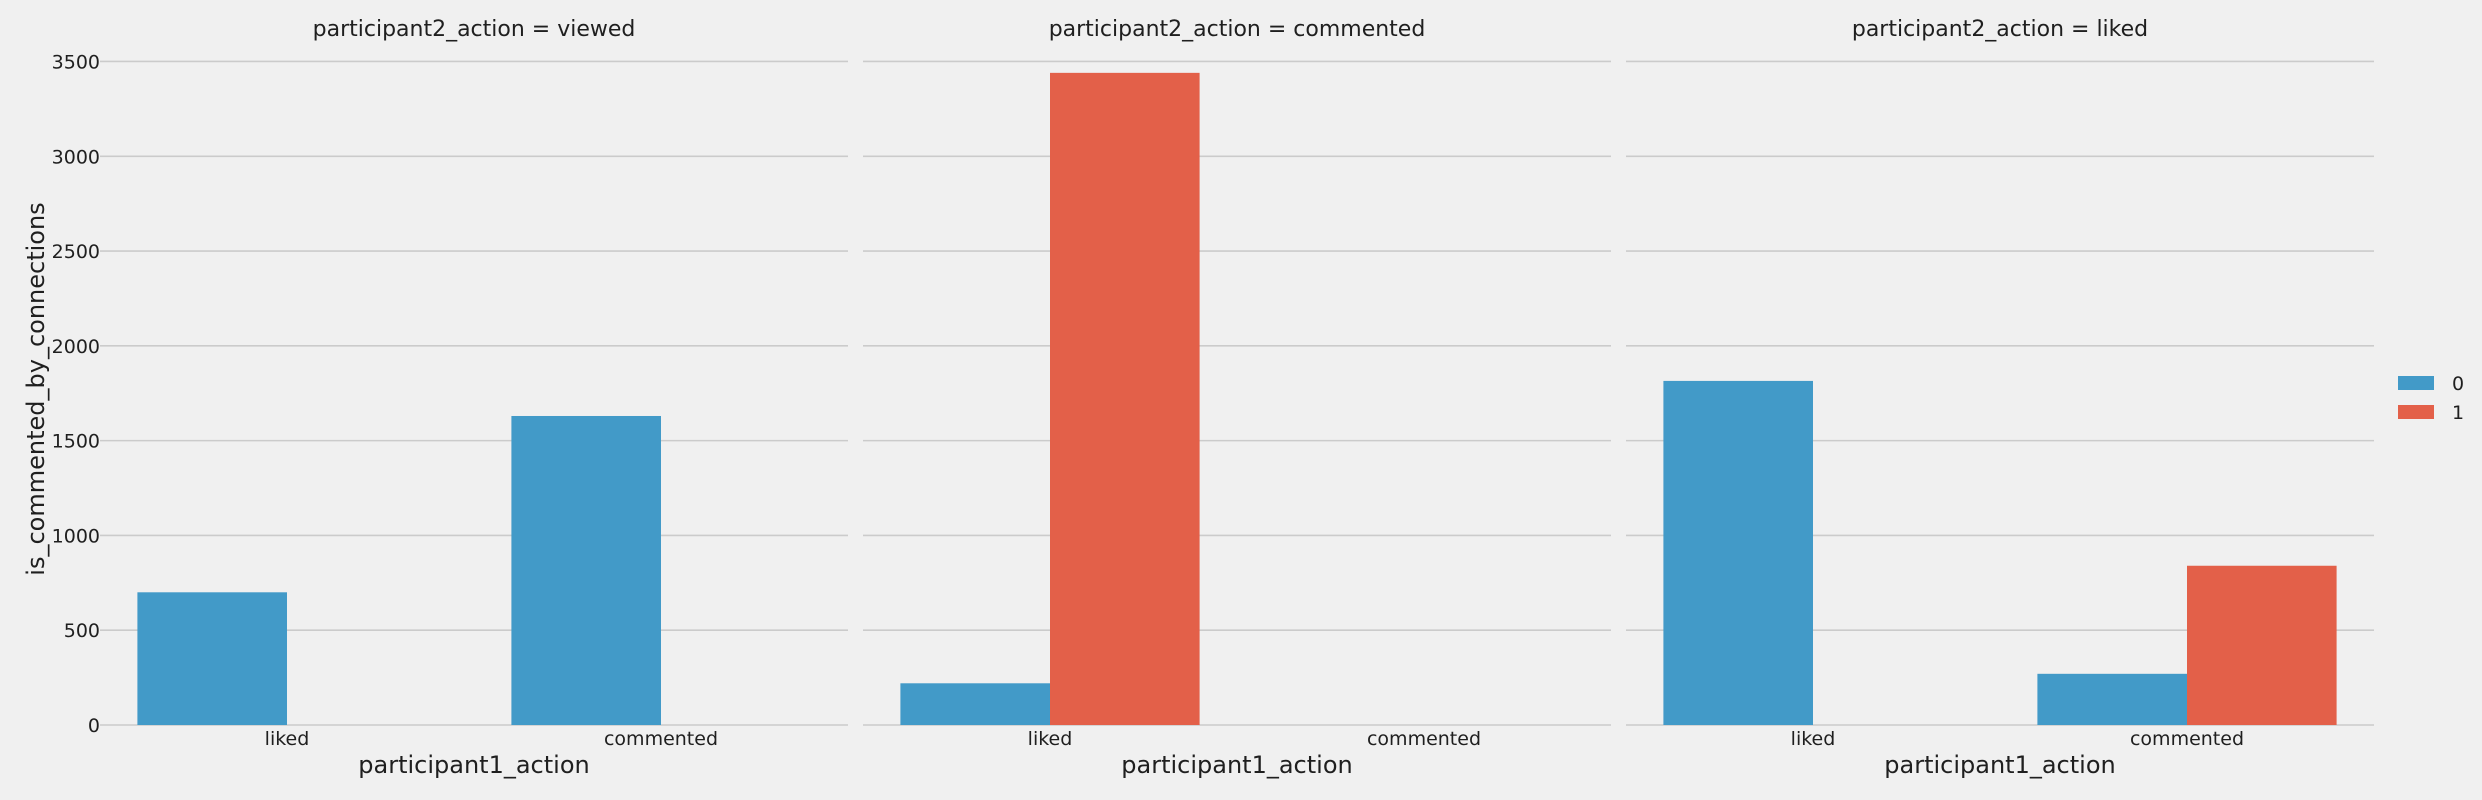 This screenshot has width=2482, height=800. What do you see at coordinates (82, 631) in the screenshot?
I see `y-tick-label: 500` at bounding box center [82, 631].